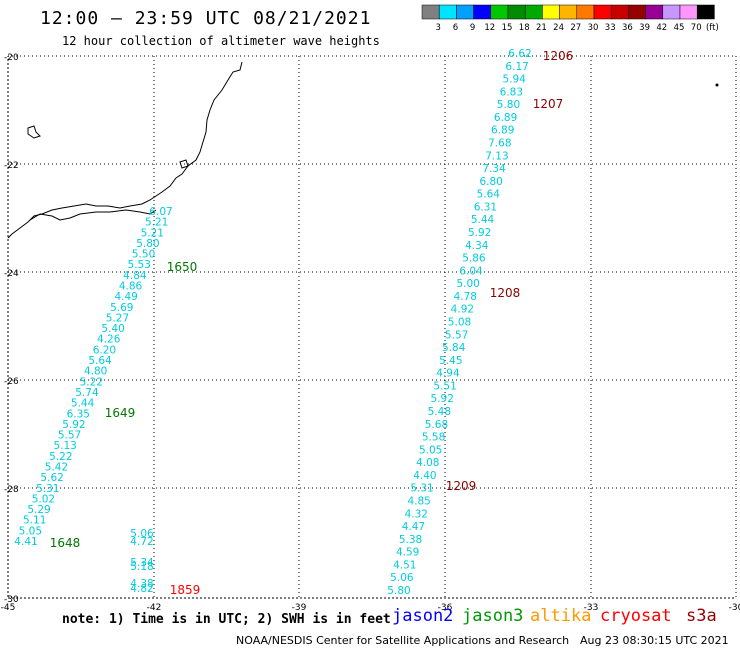  Describe the element at coordinates (474, 259) in the screenshot. I see `wave-height-value: 5.86` at that location.